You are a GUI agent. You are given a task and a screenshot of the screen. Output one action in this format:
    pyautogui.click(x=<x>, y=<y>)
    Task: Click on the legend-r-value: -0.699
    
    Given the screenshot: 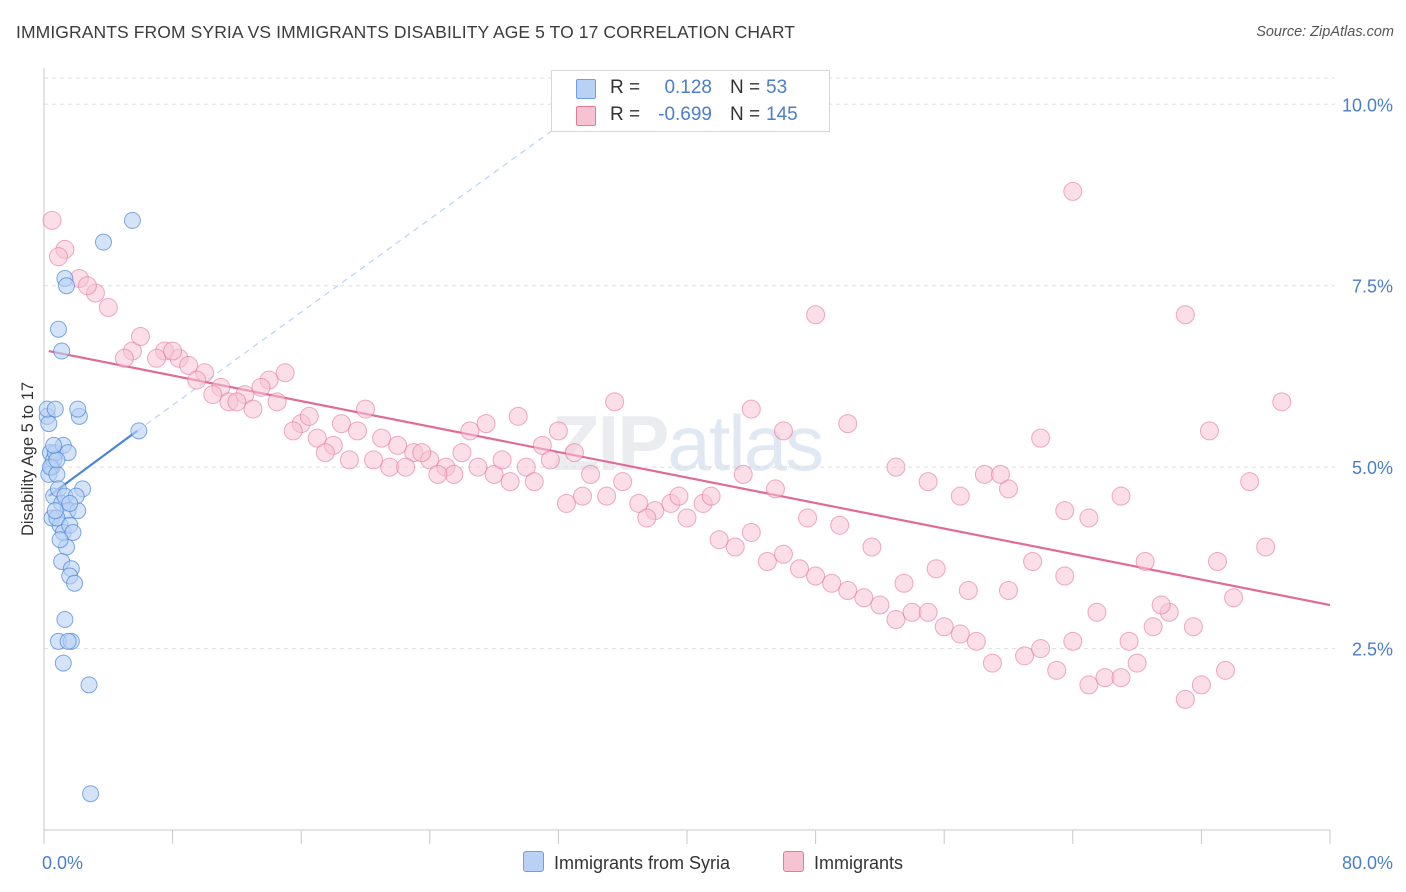 What is the action you would take?
    pyautogui.click(x=685, y=114)
    